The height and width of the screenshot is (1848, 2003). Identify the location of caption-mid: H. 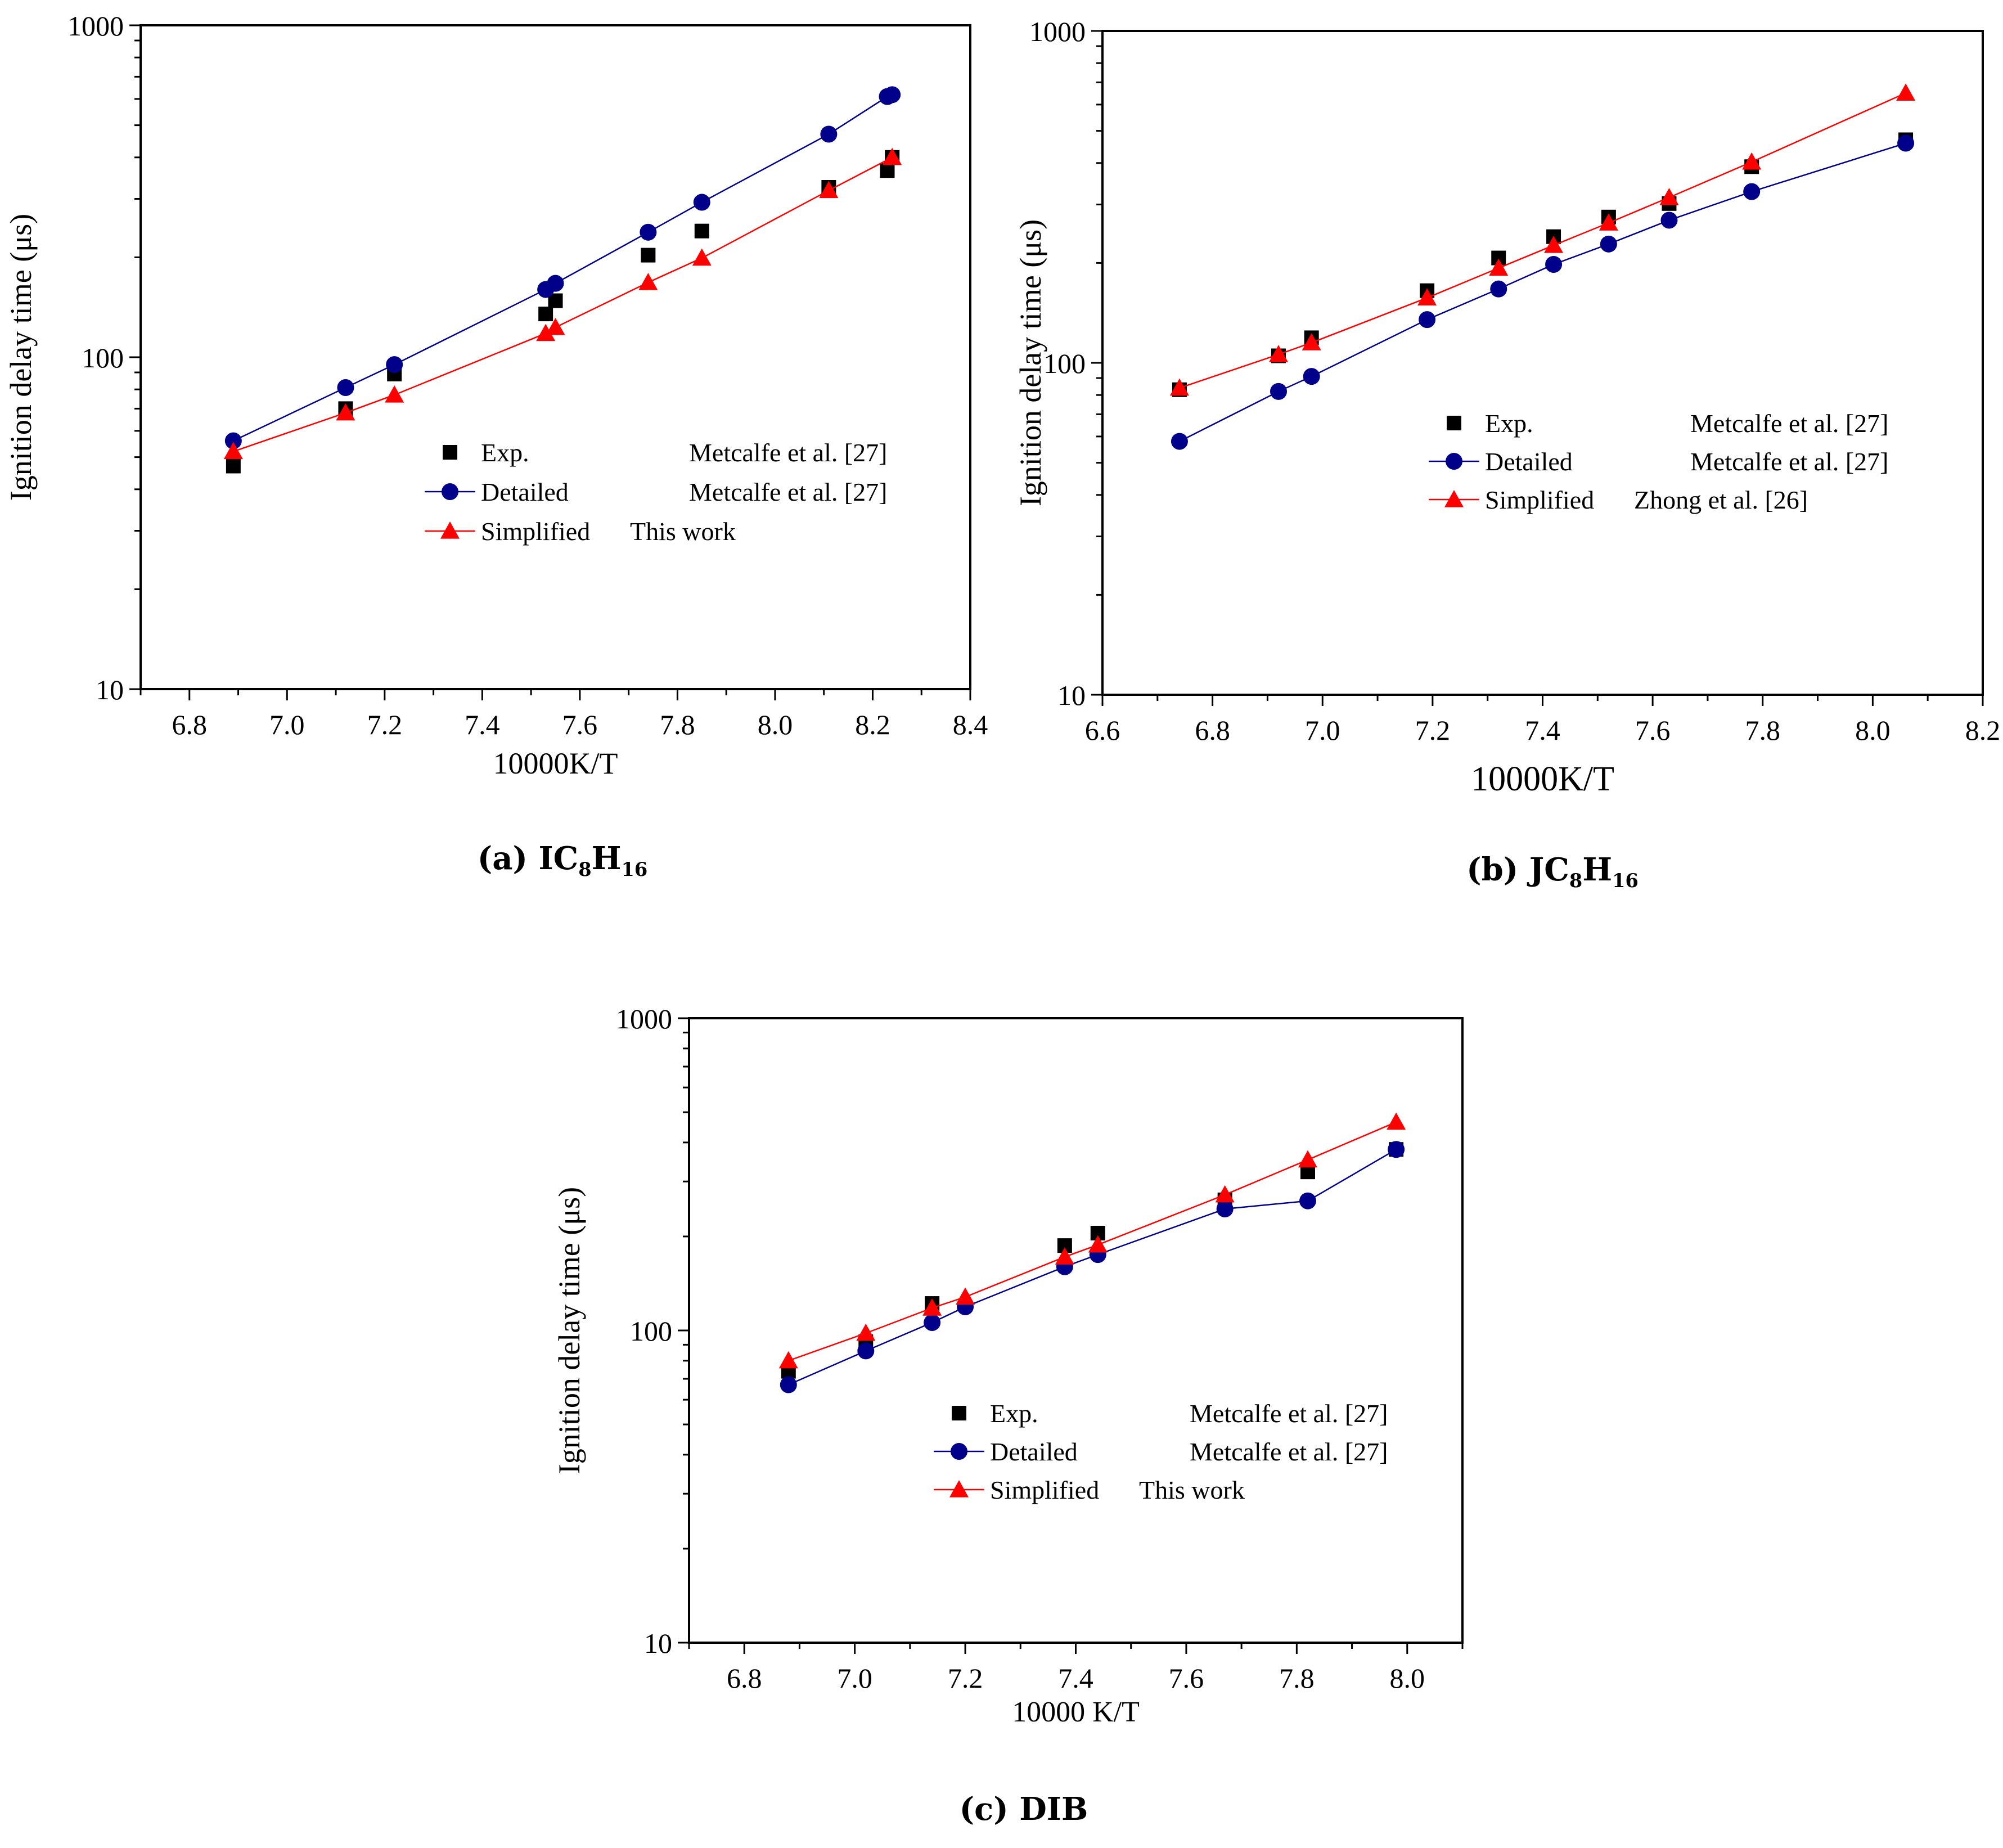
(1597, 869).